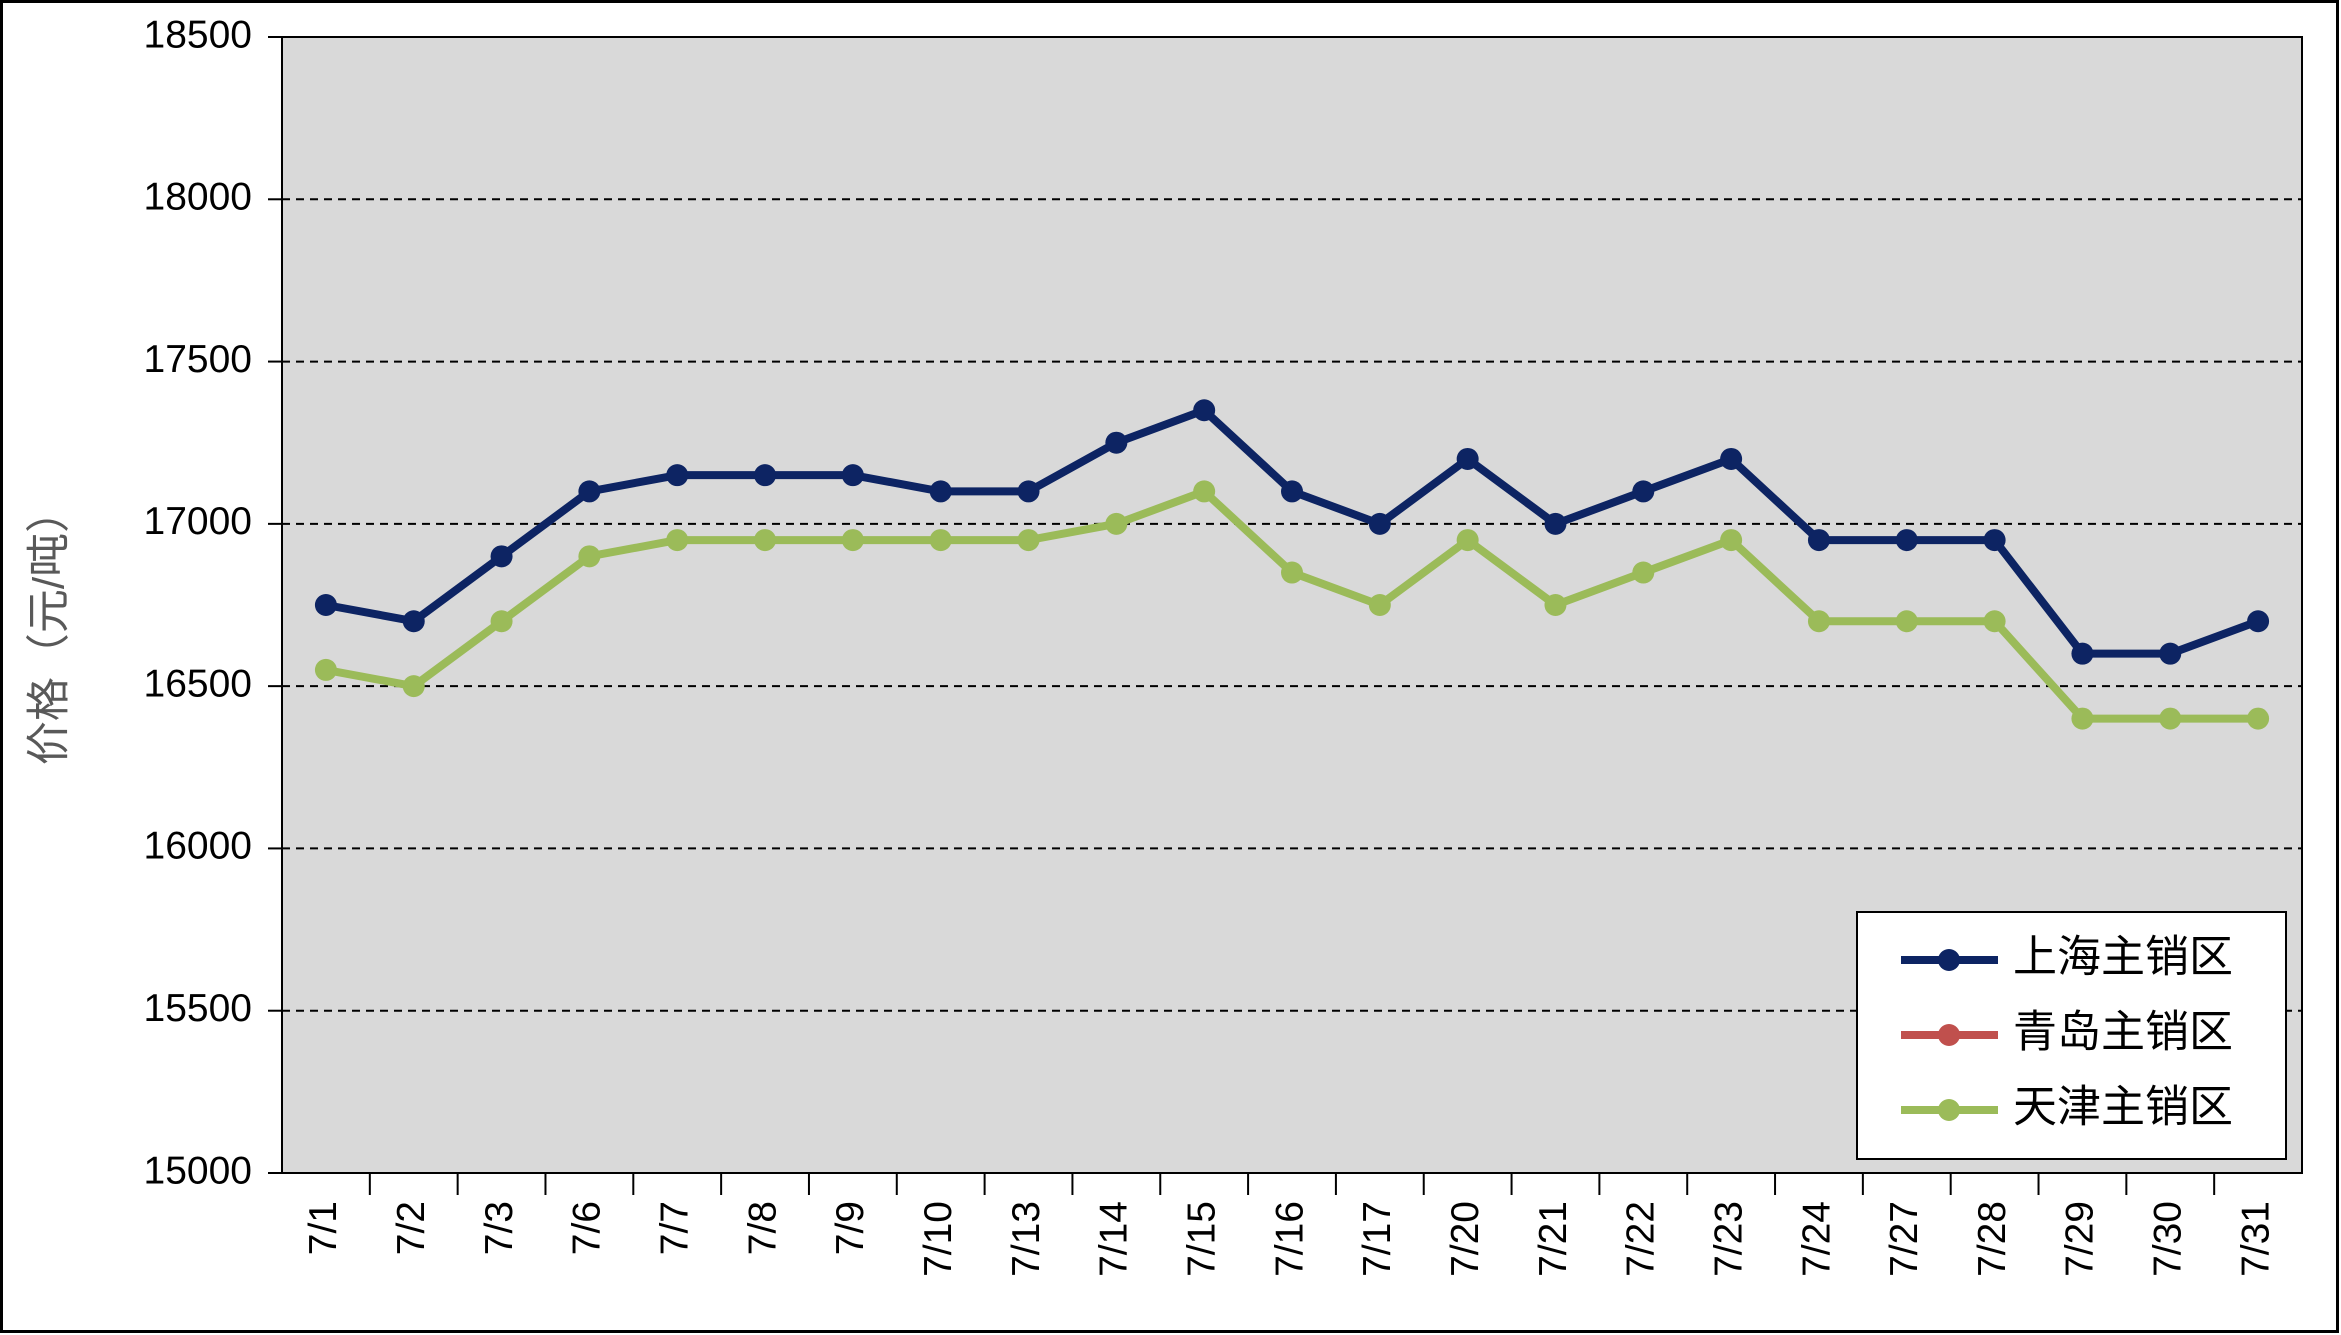  What do you see at coordinates (323, 1228) in the screenshot?
I see `x-tick-label: 7/1` at bounding box center [323, 1228].